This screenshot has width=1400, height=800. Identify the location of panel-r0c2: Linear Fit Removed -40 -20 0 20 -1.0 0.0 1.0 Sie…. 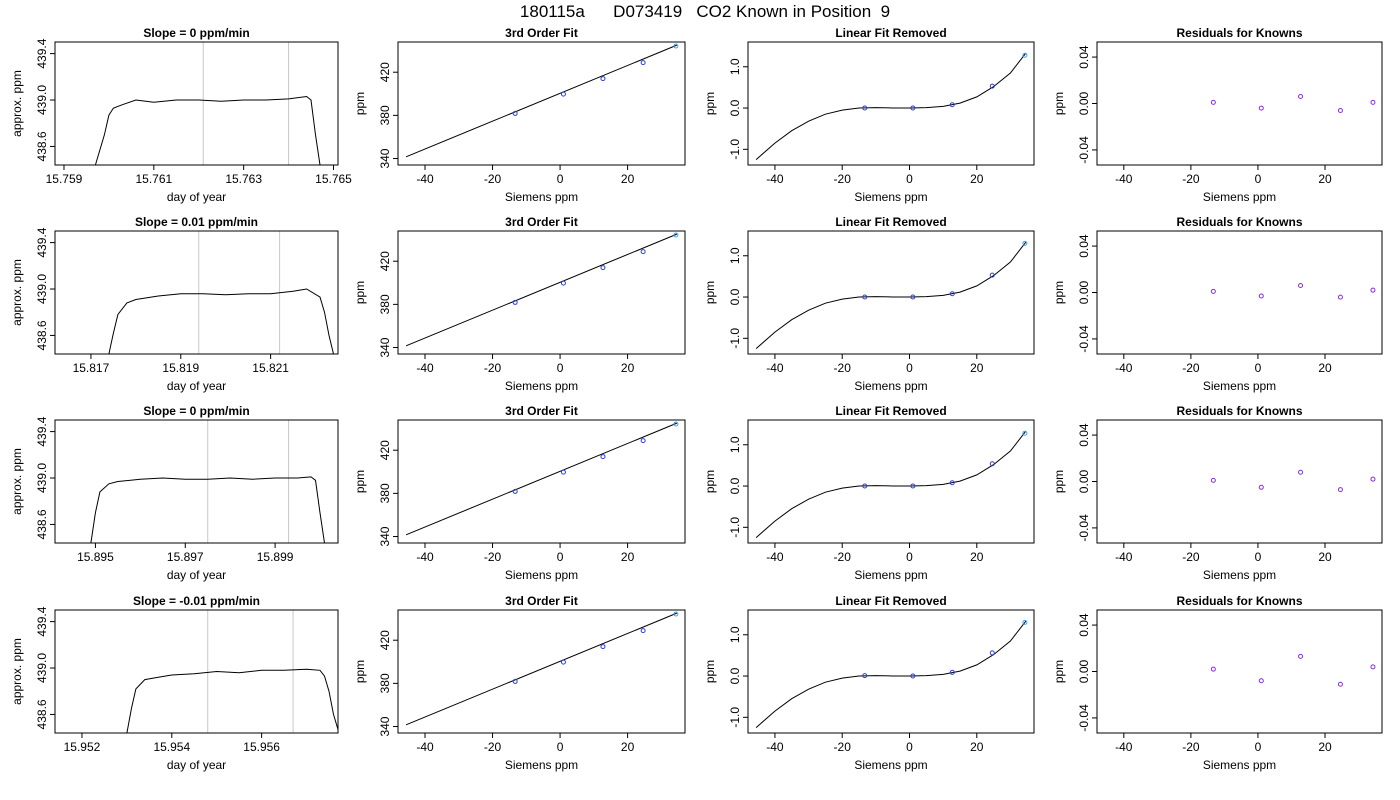
(869, 115).